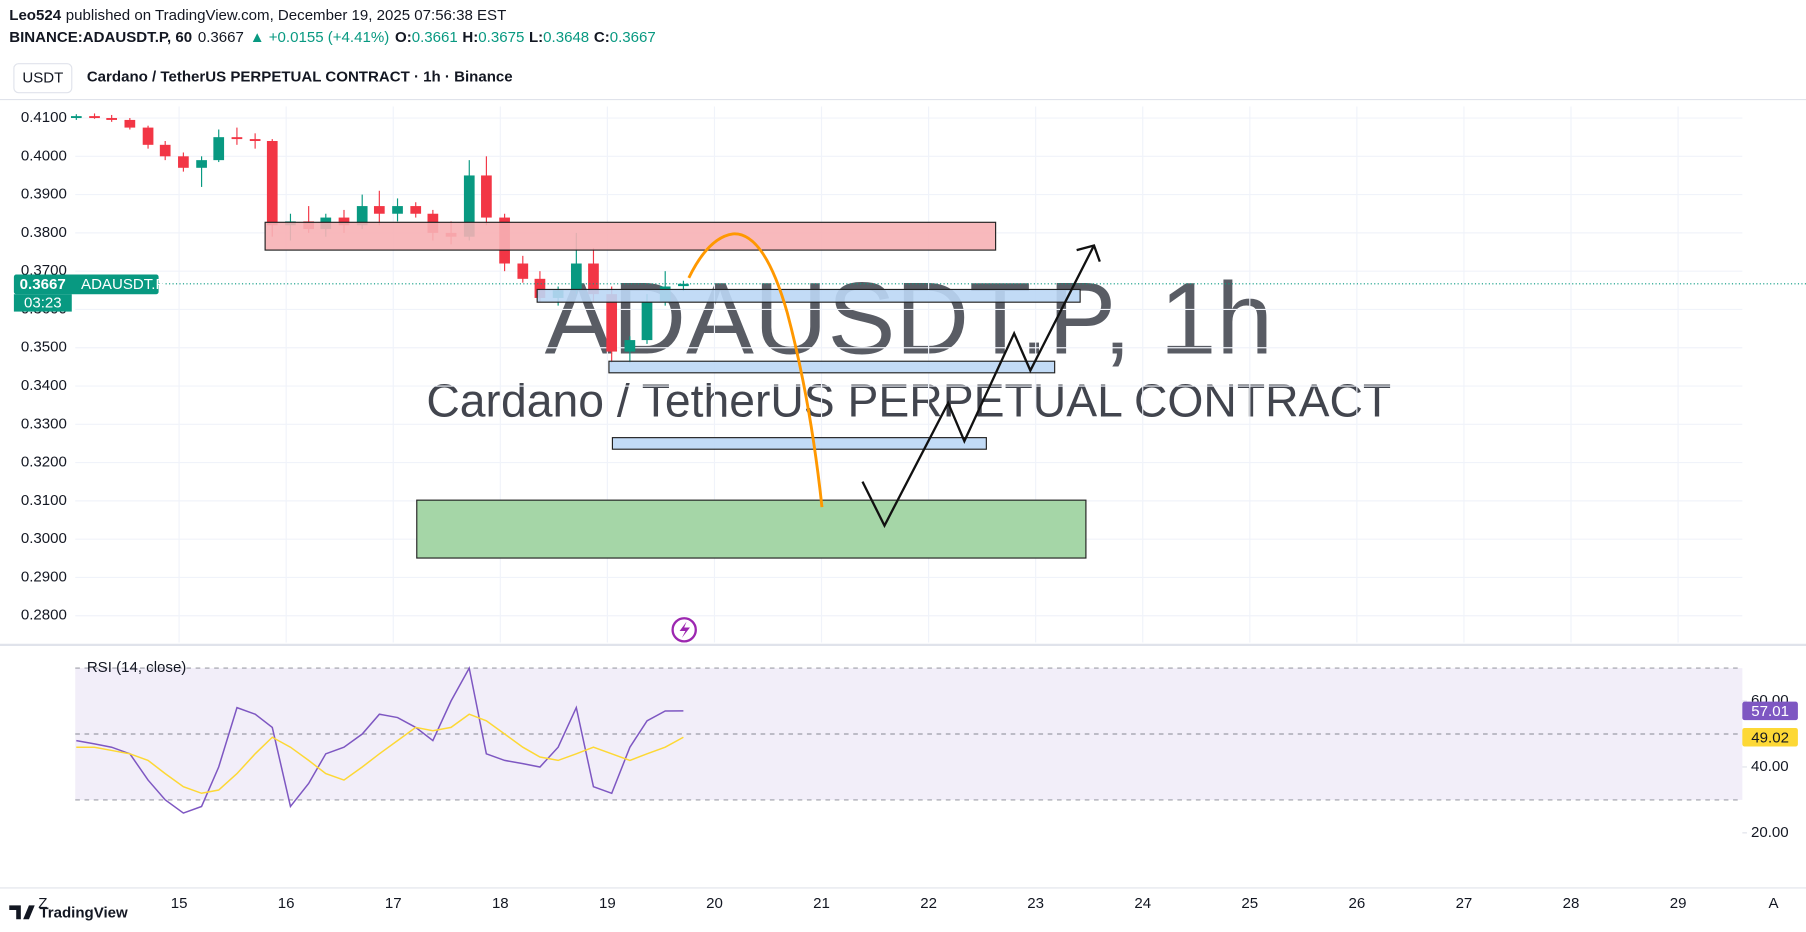 This screenshot has height=932, width=1806. What do you see at coordinates (43, 284) in the screenshot?
I see `price-badge-value: 0.3667` at bounding box center [43, 284].